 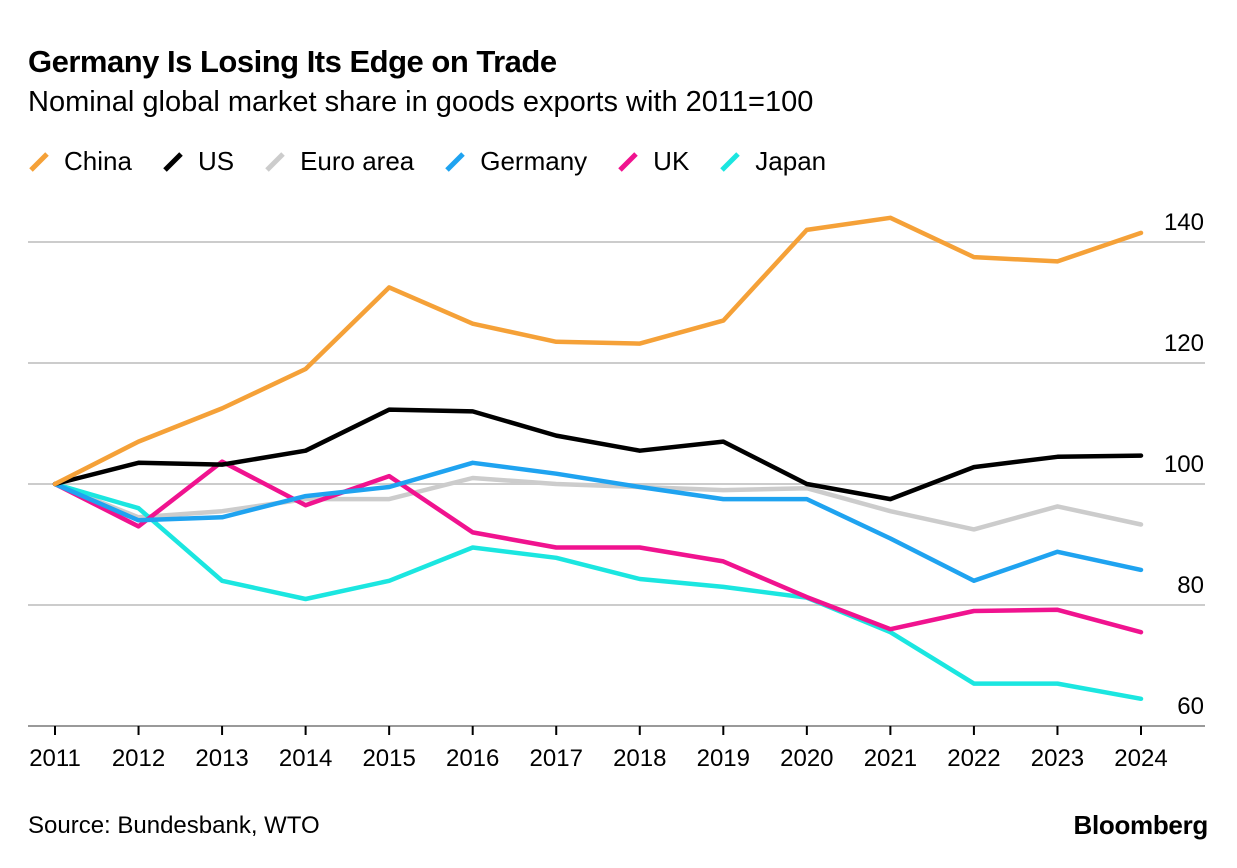 I want to click on chart-title: Germany Is Losing Its Edge on Trade, so click(x=292, y=61).